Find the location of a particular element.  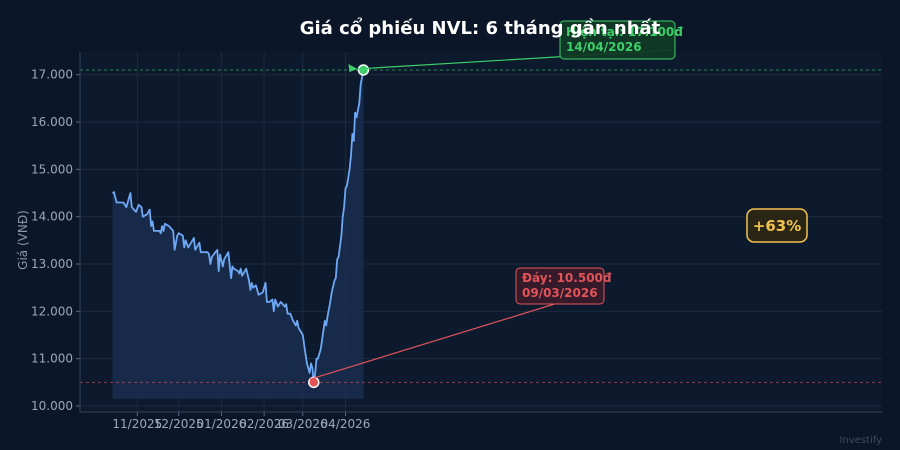

x-tick-label: 02/2026 is located at coordinates (264, 424).